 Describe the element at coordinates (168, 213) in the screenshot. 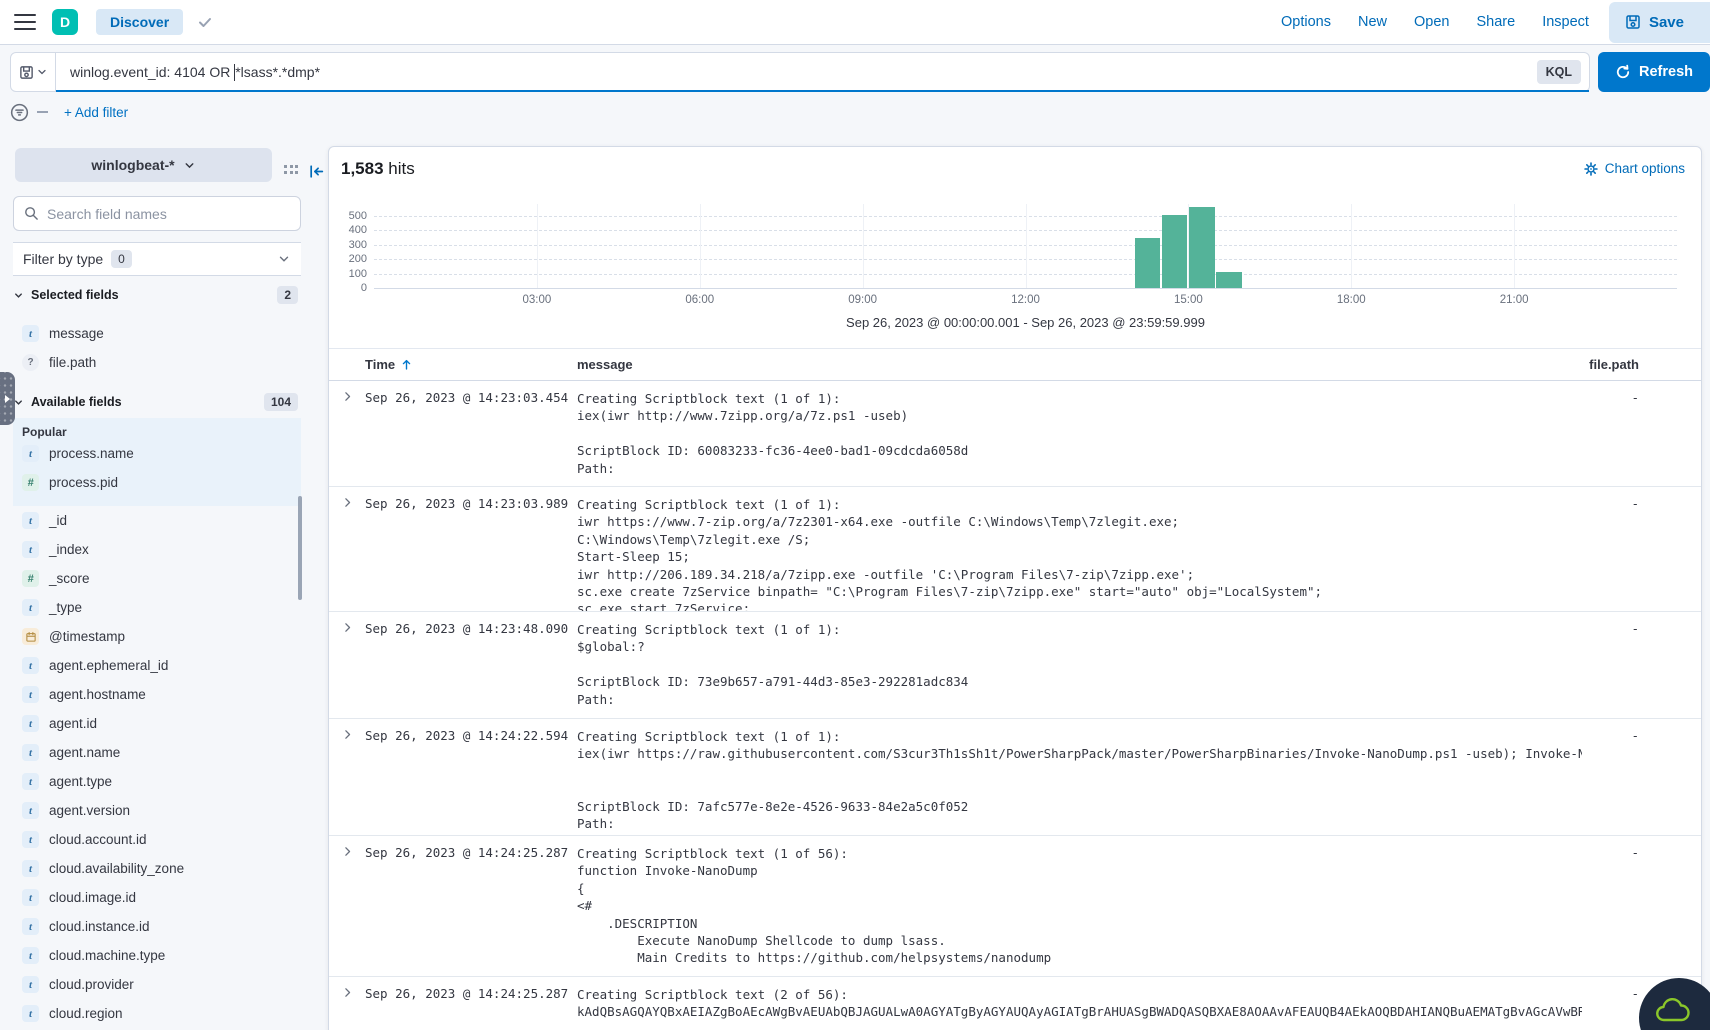

I see `field-search-input` at that location.